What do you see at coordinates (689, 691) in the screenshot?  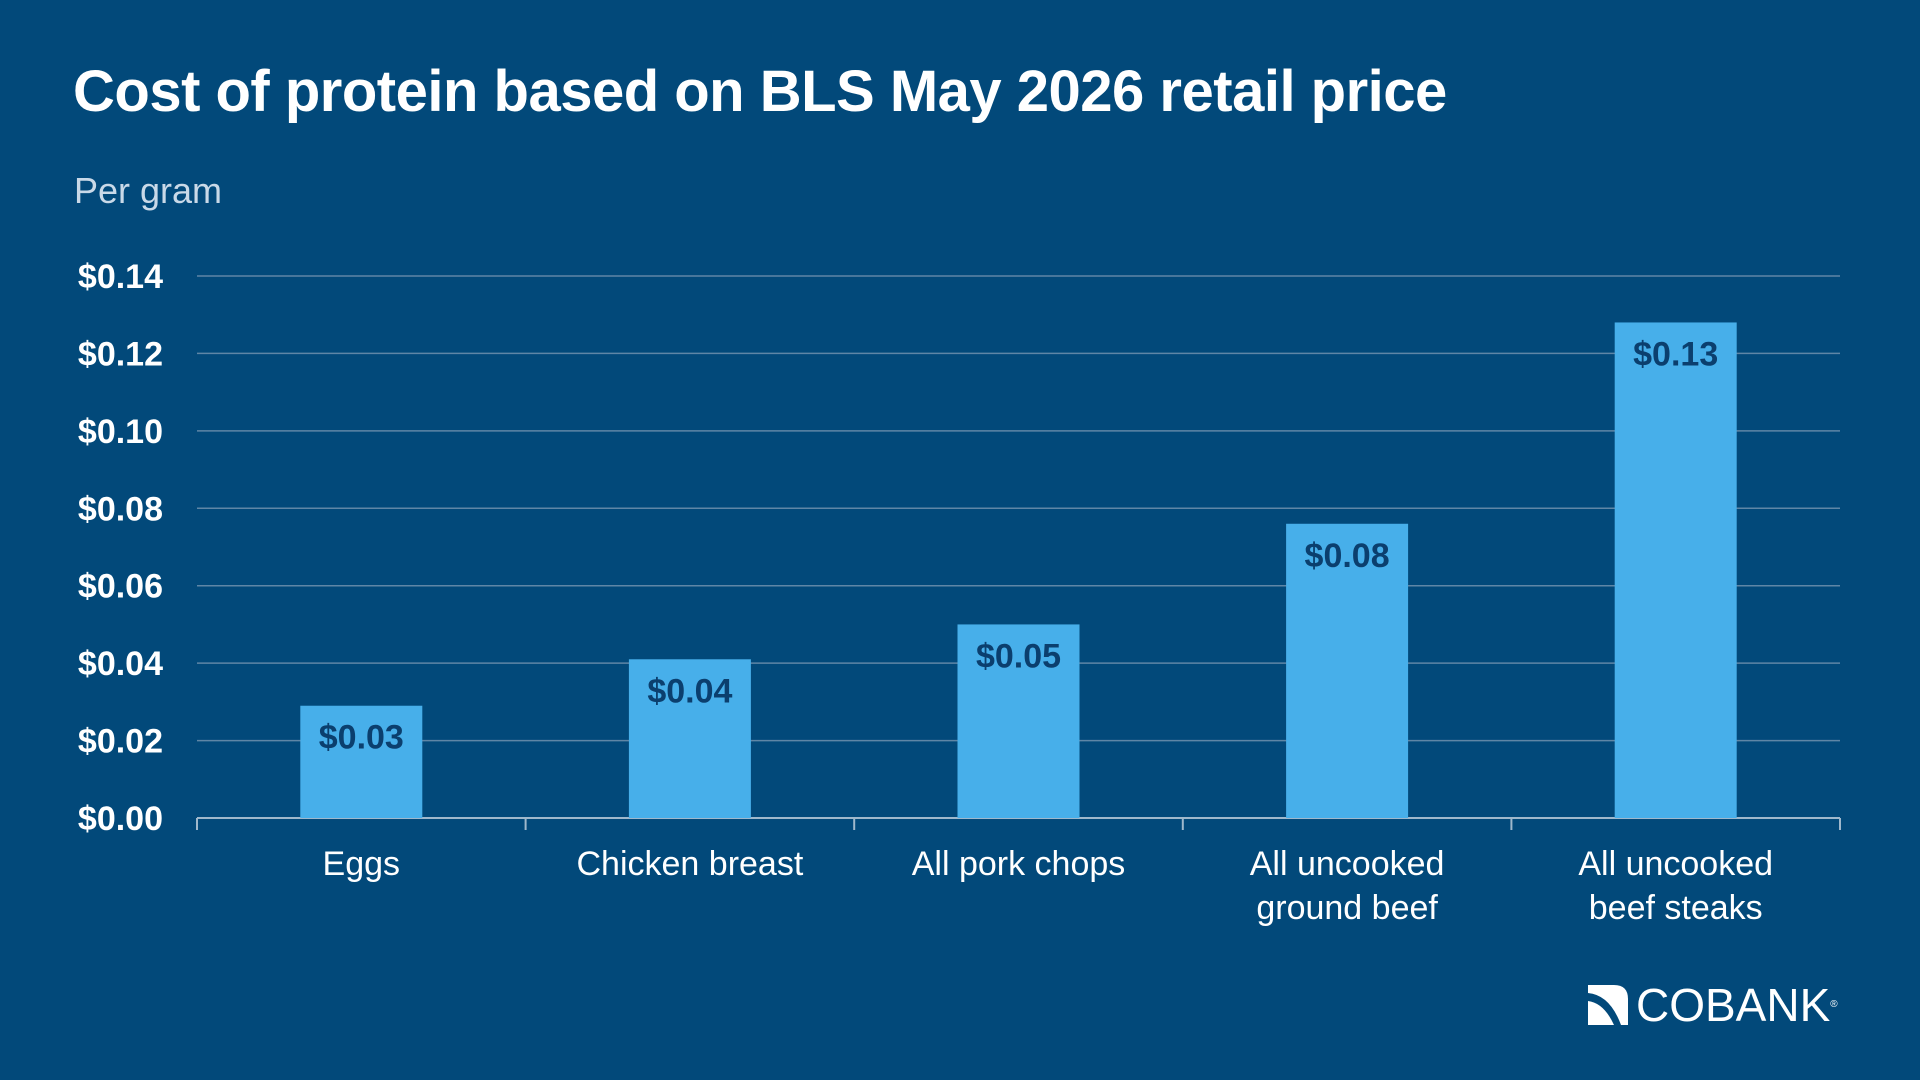 I see `bar-data-label: $0.04` at bounding box center [689, 691].